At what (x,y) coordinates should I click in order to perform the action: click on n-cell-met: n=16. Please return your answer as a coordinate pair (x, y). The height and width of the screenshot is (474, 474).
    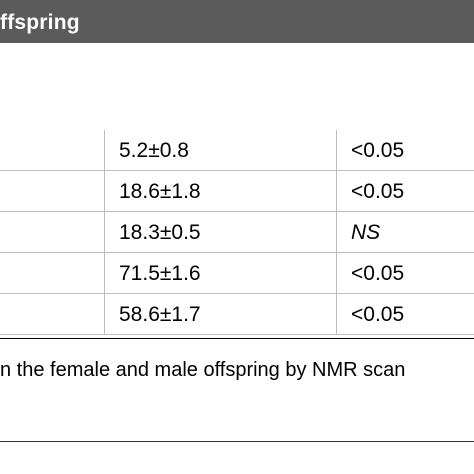
    Looking at the image, I should click on (220, 105).